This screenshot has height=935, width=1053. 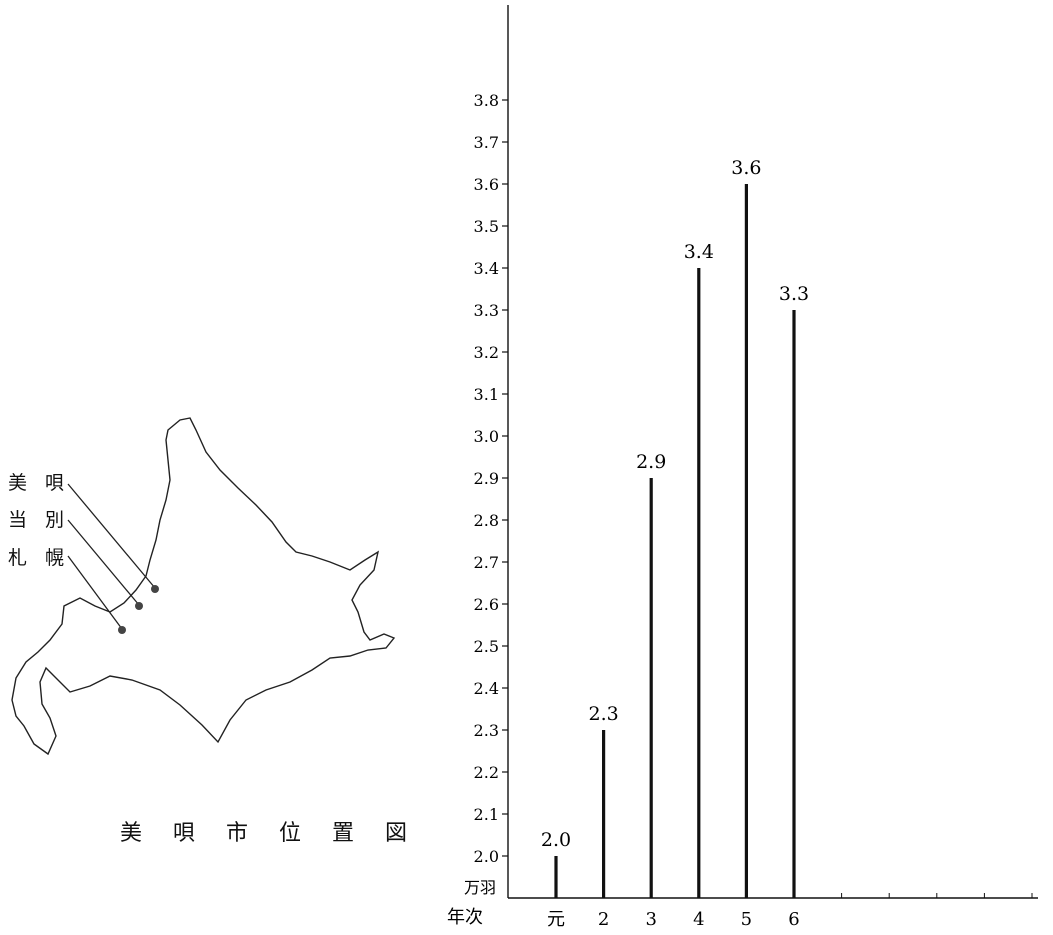 What do you see at coordinates (486, 814) in the screenshot?
I see `y-tick-label: 2.1` at bounding box center [486, 814].